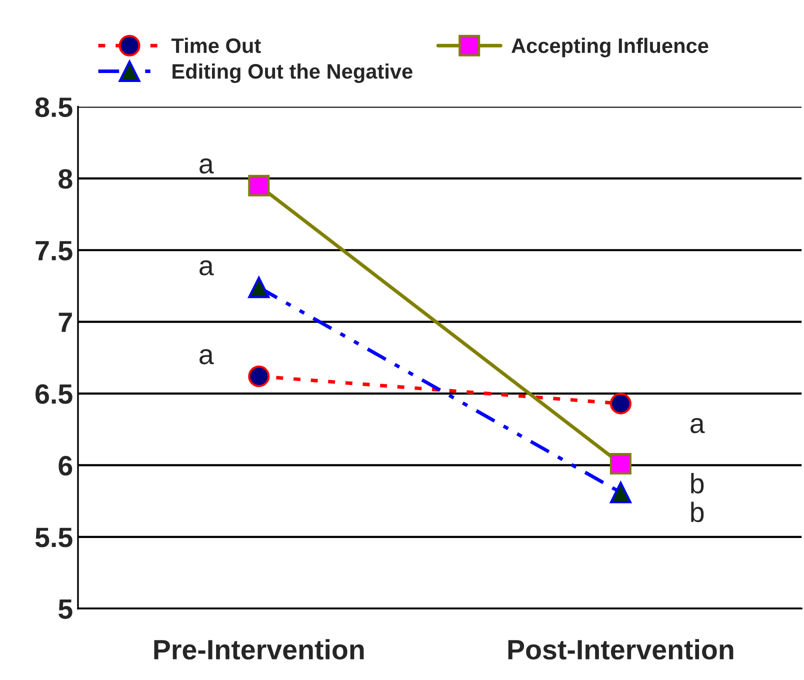 The width and height of the screenshot is (804, 680). What do you see at coordinates (54, 394) in the screenshot?
I see `y-tick-label: 6.5` at bounding box center [54, 394].